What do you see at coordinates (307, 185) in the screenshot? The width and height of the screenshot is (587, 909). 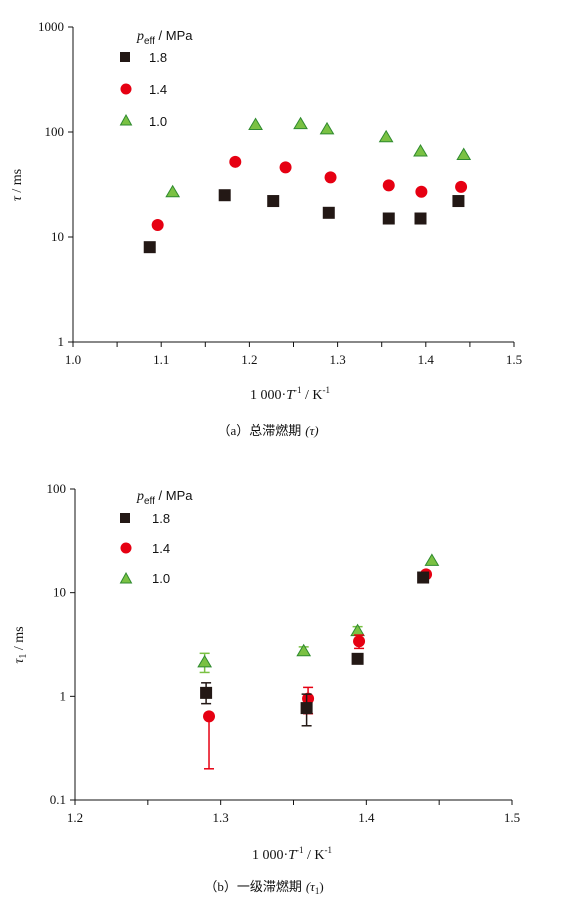 I see `chart-a-data-points` at bounding box center [307, 185].